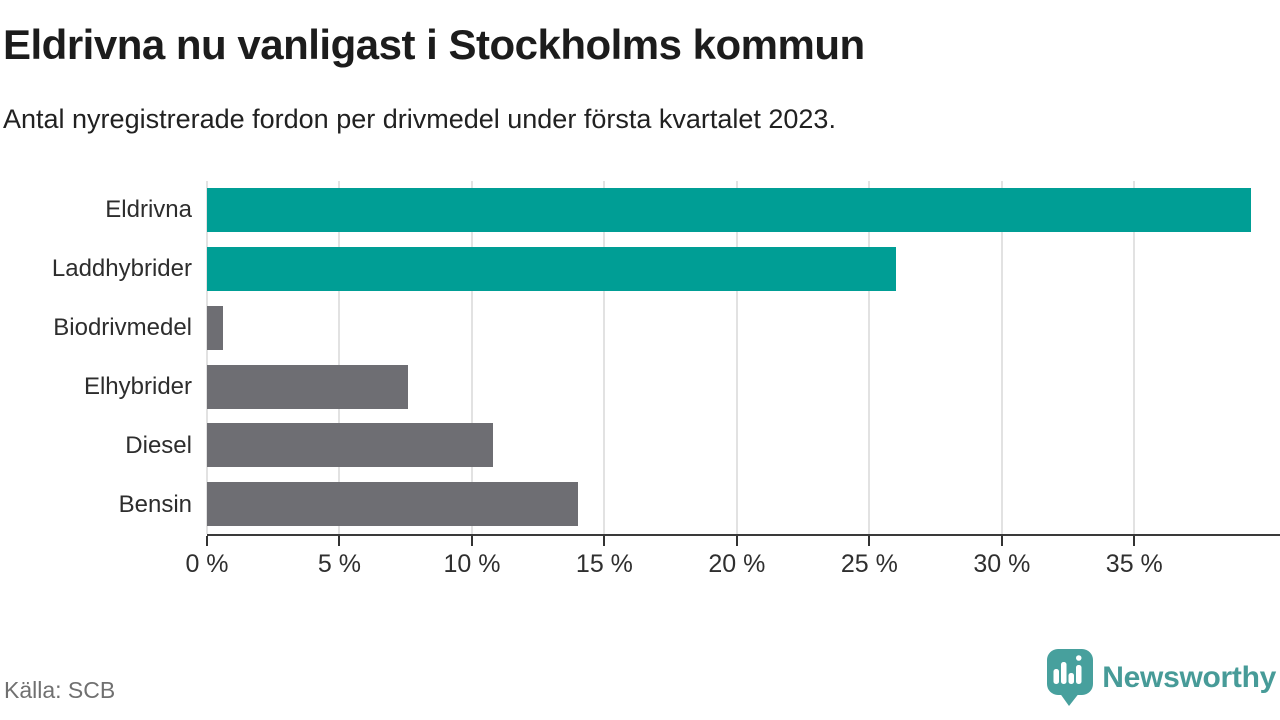 This screenshot has width=1280, height=720. Describe the element at coordinates (308, 386) in the screenshot. I see `bar-elhybrider` at that location.